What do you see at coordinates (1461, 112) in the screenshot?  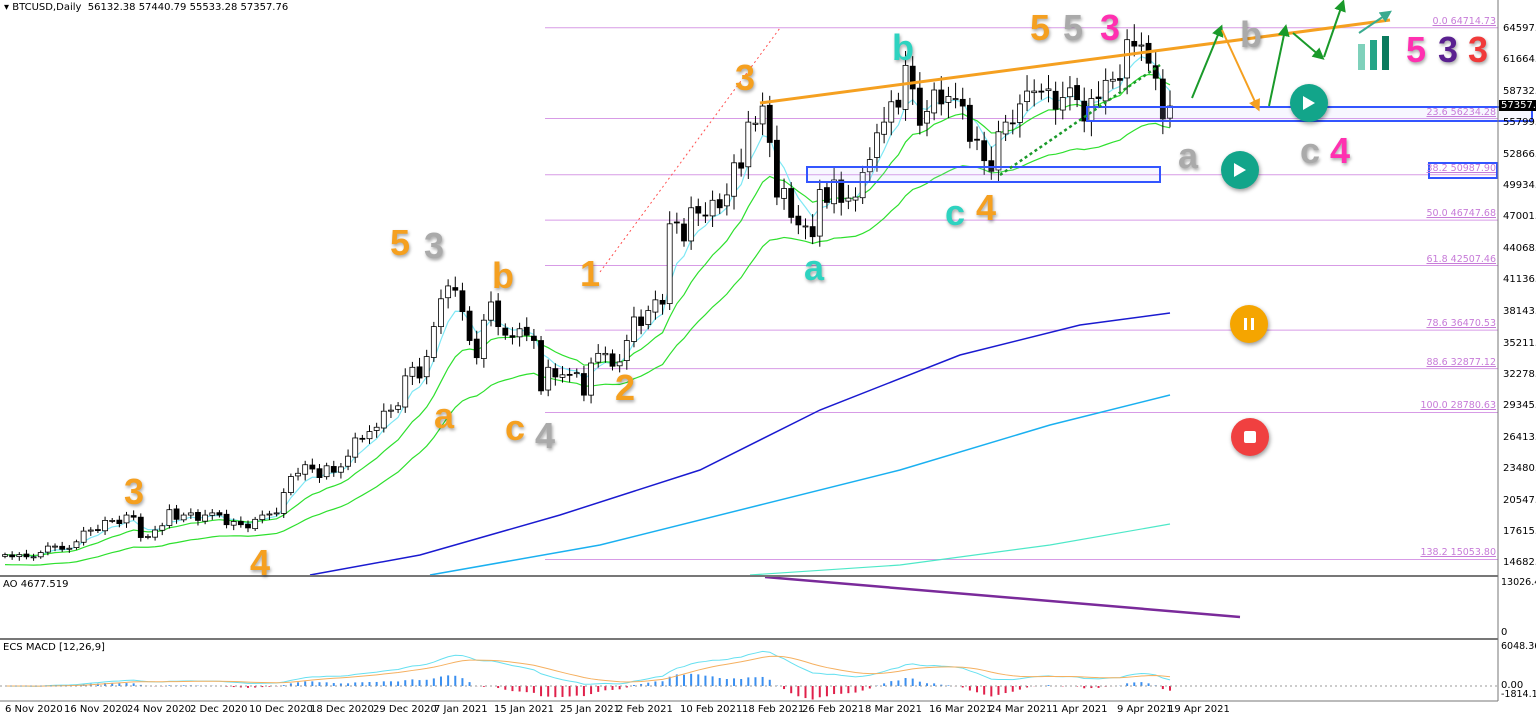 I see `fib-label: 23.6 56234.28` at bounding box center [1461, 112].